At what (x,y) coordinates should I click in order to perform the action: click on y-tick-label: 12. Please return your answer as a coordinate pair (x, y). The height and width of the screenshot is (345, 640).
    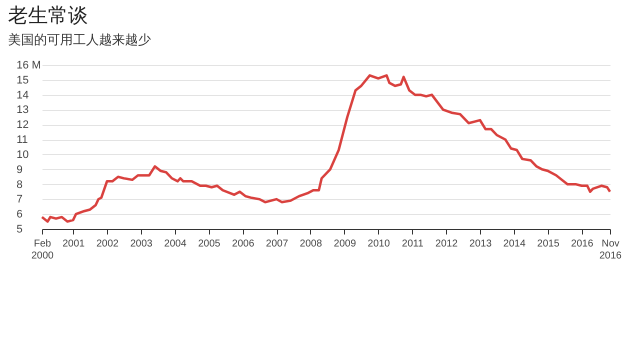
    Looking at the image, I should click on (22, 125).